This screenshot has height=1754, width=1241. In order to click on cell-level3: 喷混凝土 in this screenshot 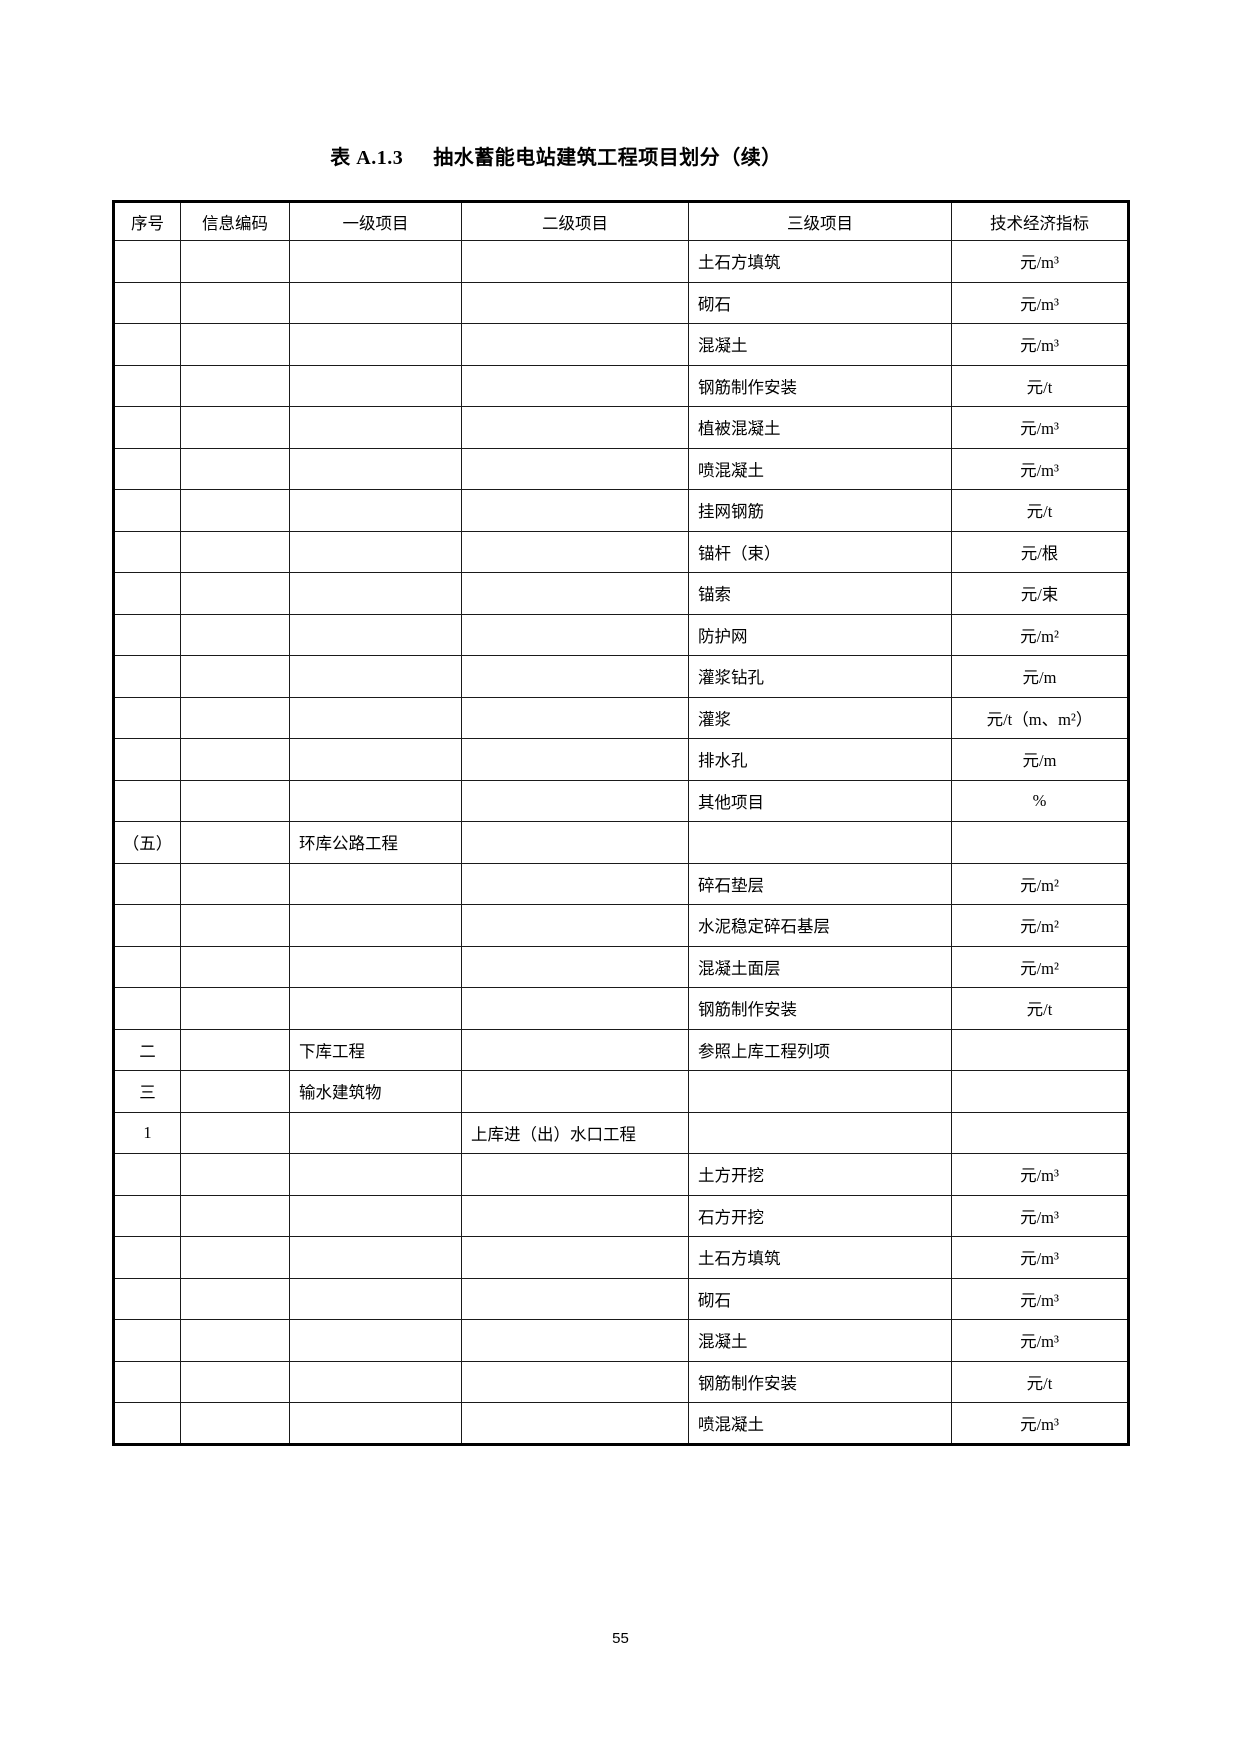, I will do `click(820, 468)`.